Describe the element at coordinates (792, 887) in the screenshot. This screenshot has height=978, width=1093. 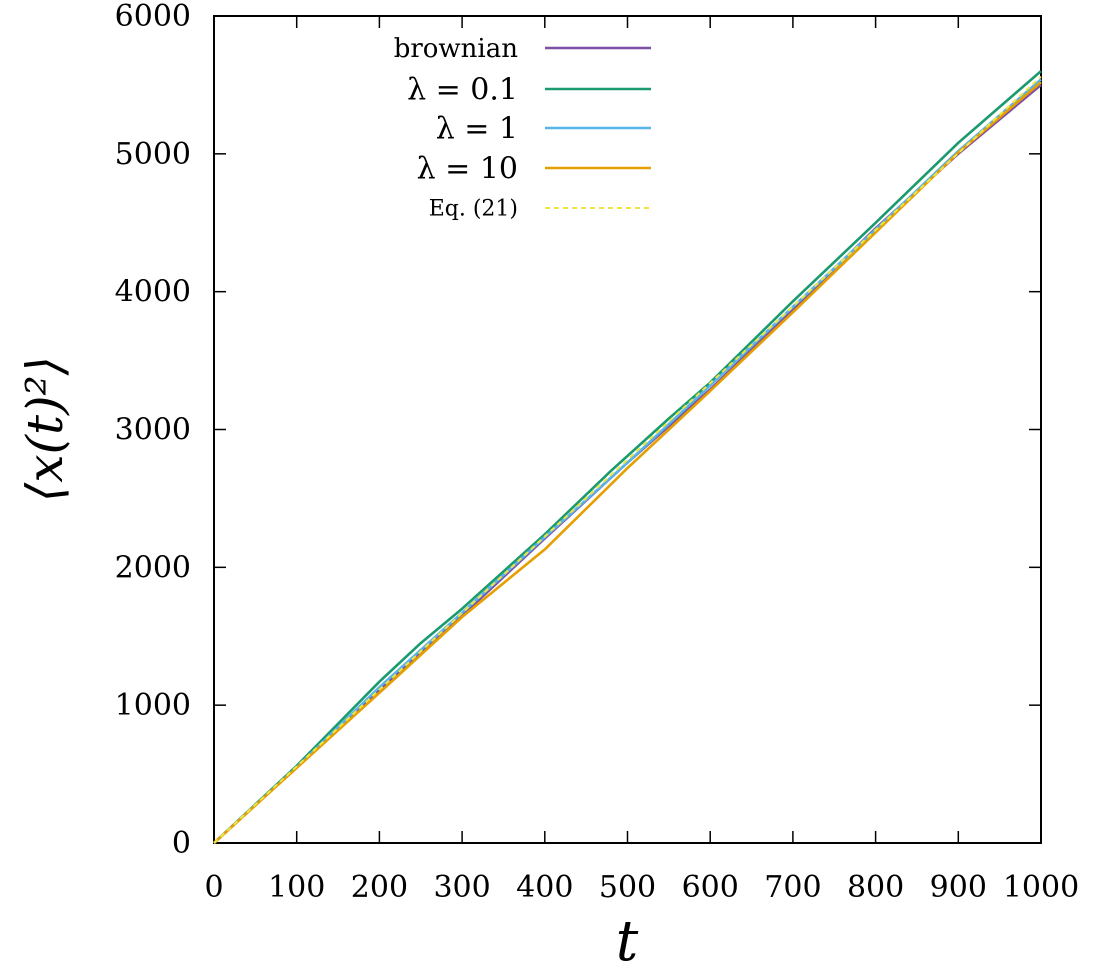
I see `x-tick-label-7: 700` at that location.